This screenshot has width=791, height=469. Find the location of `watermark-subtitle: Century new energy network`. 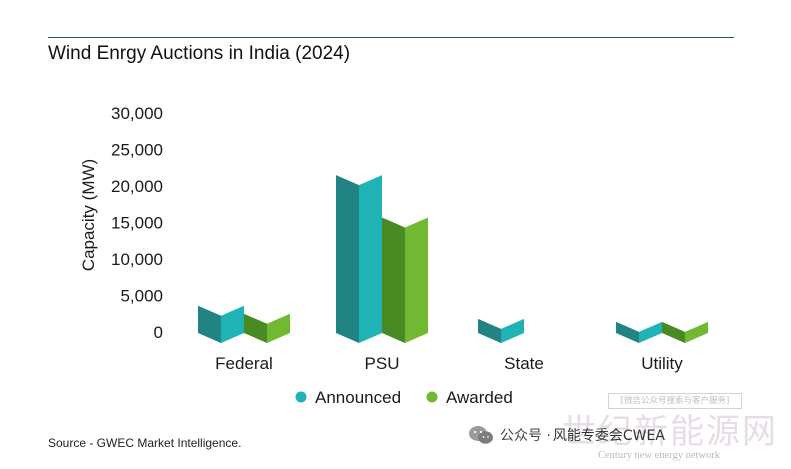

watermark-subtitle: Century new energy network is located at coordinates (659, 455).